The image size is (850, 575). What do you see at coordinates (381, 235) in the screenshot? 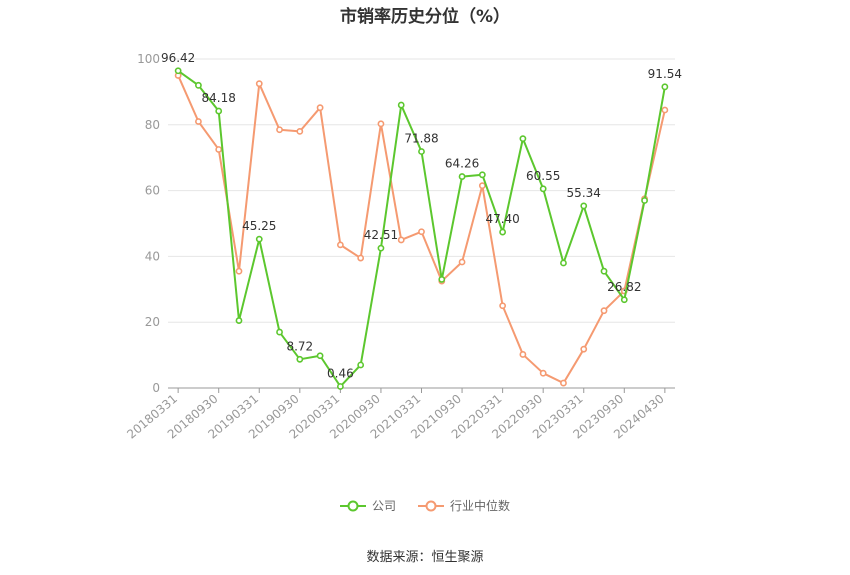
I see `data-label: 42.51` at bounding box center [381, 235].